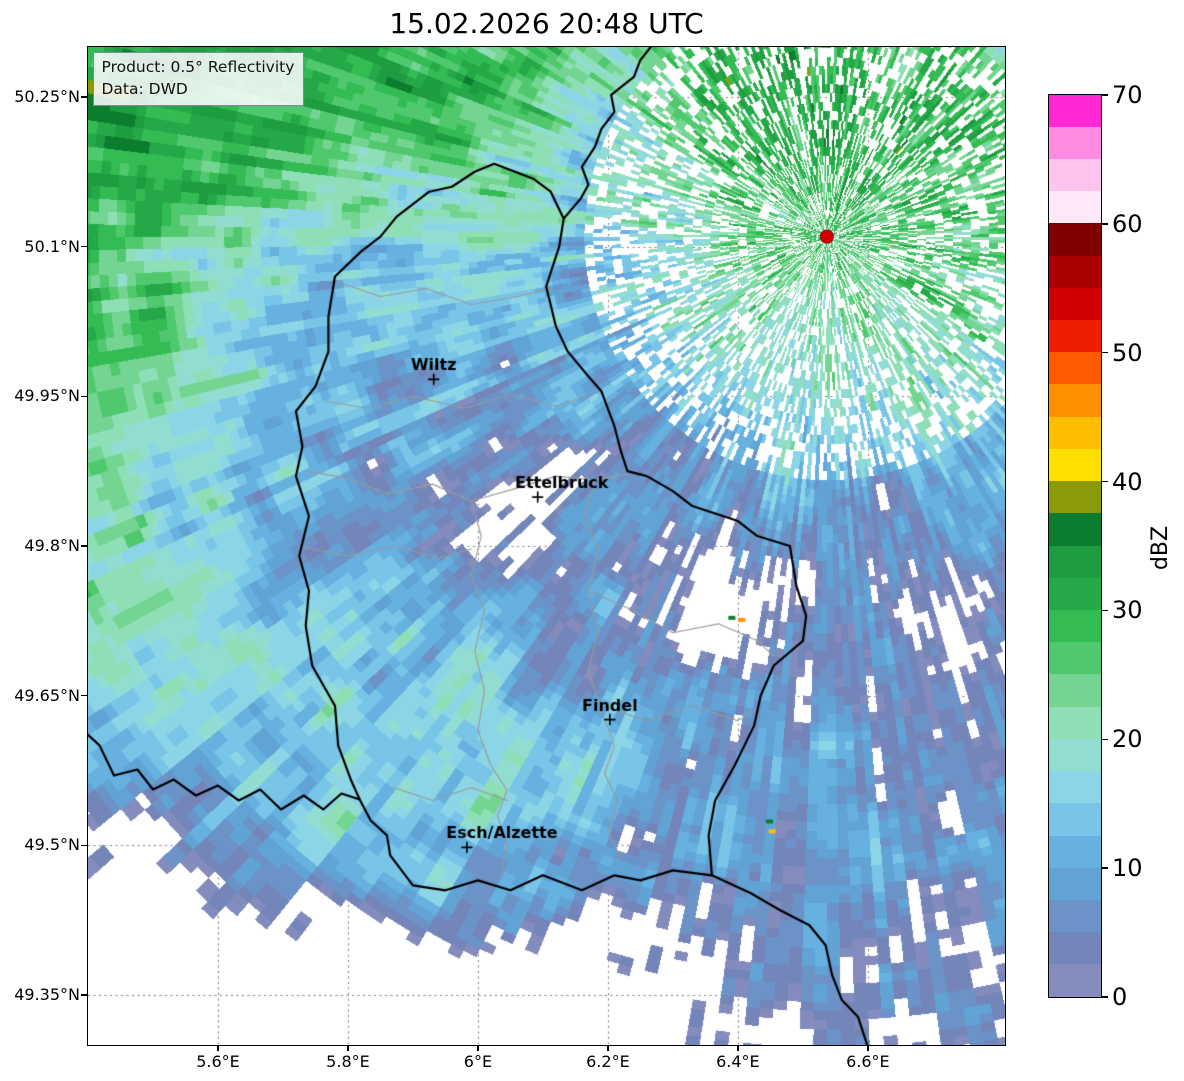 This screenshot has height=1081, width=1184. Describe the element at coordinates (47, 96) in the screenshot. I see `lat-tick-label: 50.25°N` at that location.